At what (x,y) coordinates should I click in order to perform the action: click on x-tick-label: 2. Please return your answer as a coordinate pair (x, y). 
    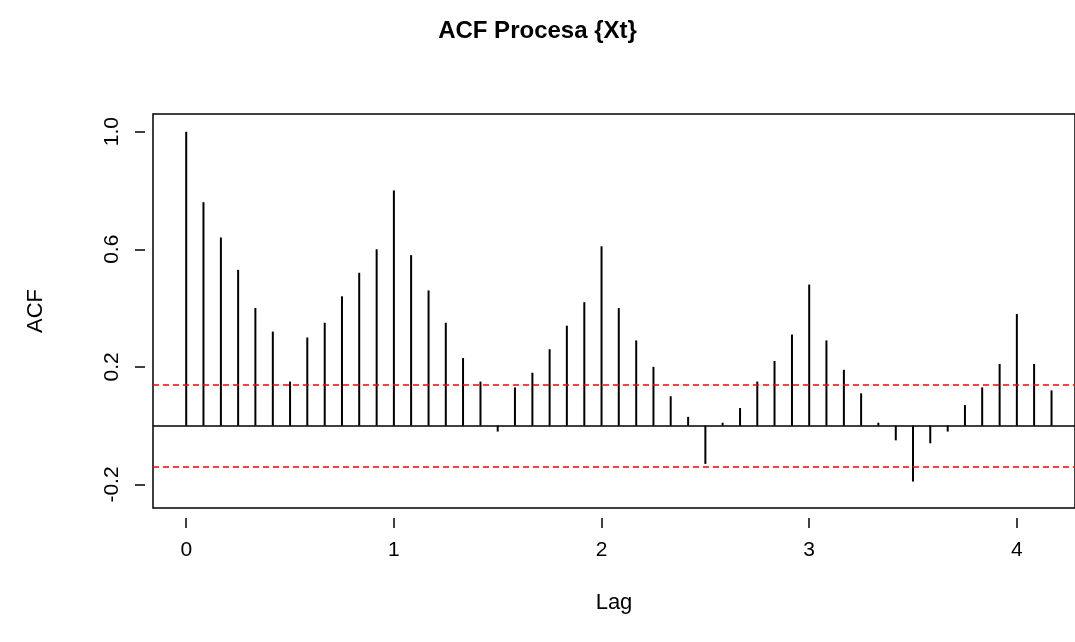
    Looking at the image, I should click on (601, 548).